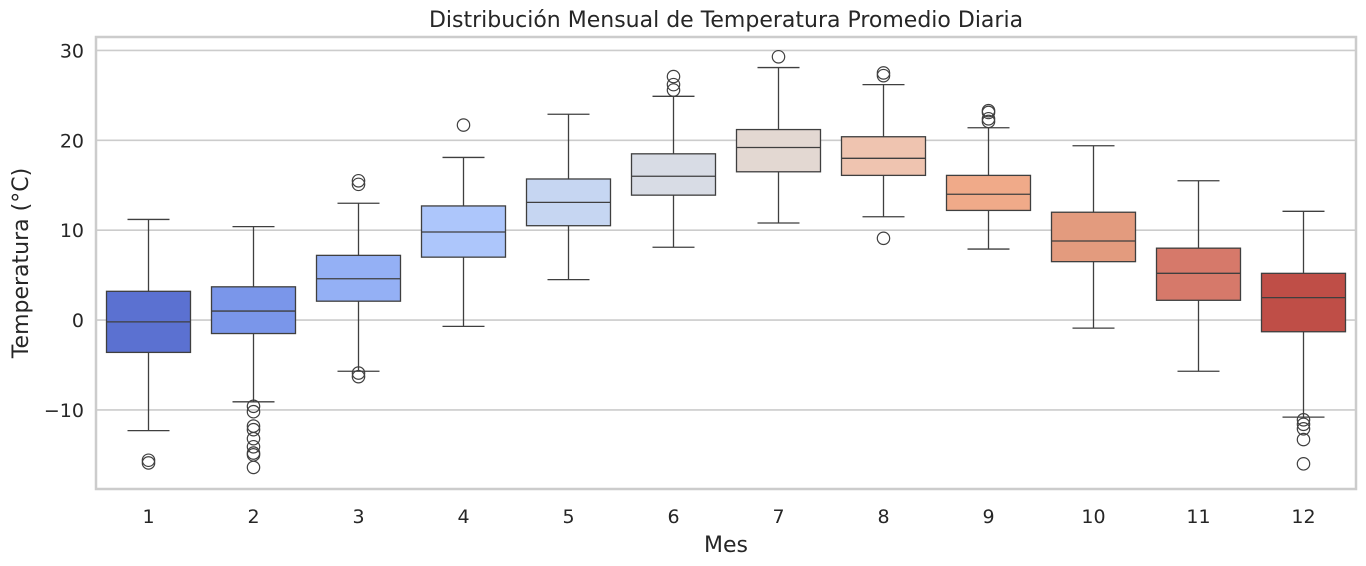 The image size is (1366, 566). What do you see at coordinates (21, 263) in the screenshot?
I see `y-axis-label: Temperatura (°C)` at bounding box center [21, 263].